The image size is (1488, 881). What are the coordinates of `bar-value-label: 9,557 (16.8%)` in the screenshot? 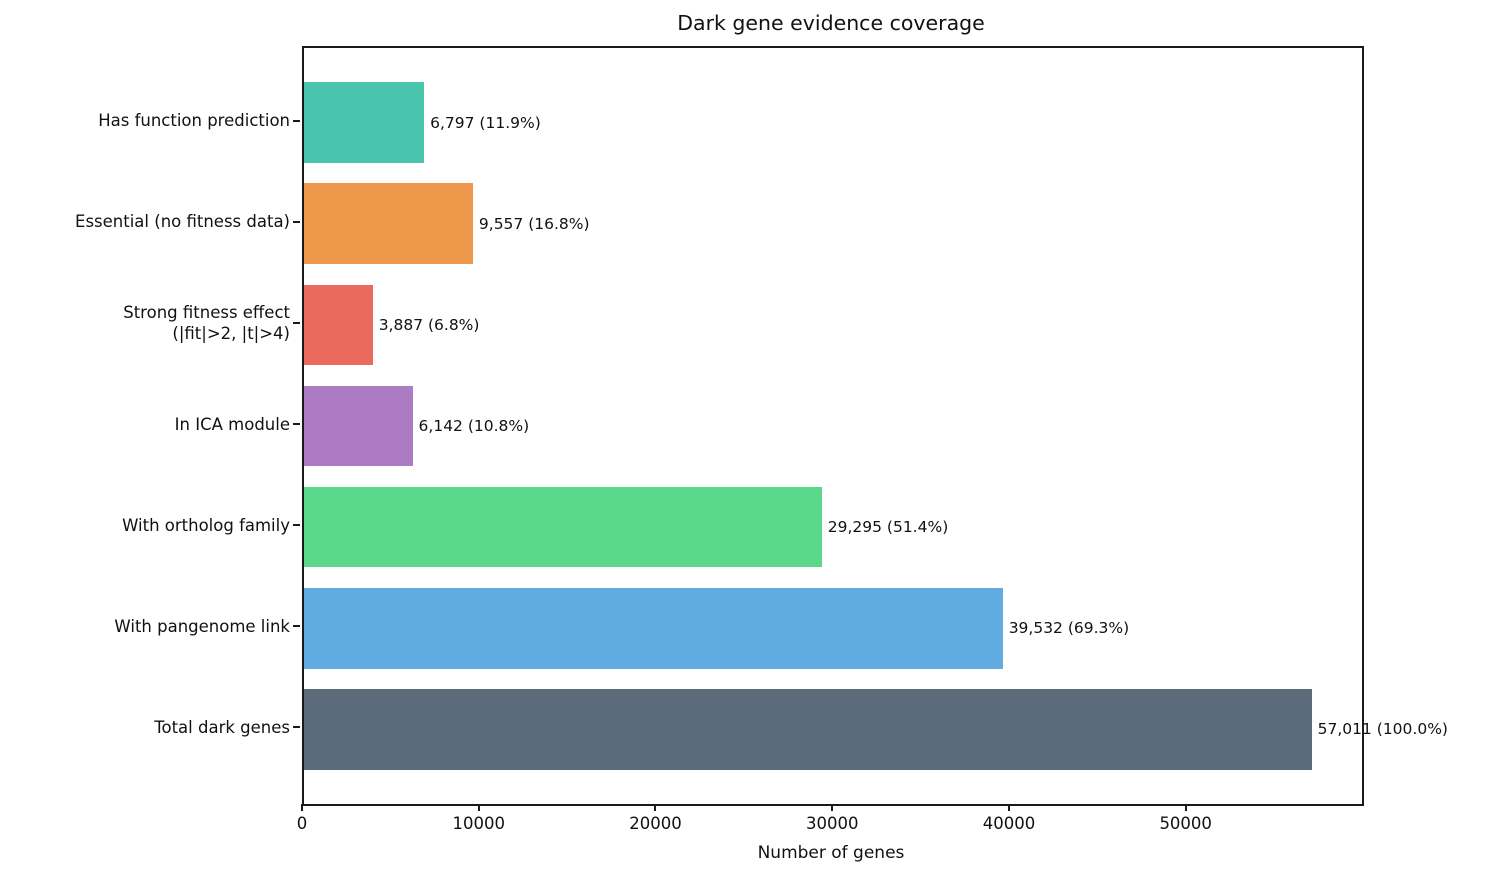 It's located at (534, 223).